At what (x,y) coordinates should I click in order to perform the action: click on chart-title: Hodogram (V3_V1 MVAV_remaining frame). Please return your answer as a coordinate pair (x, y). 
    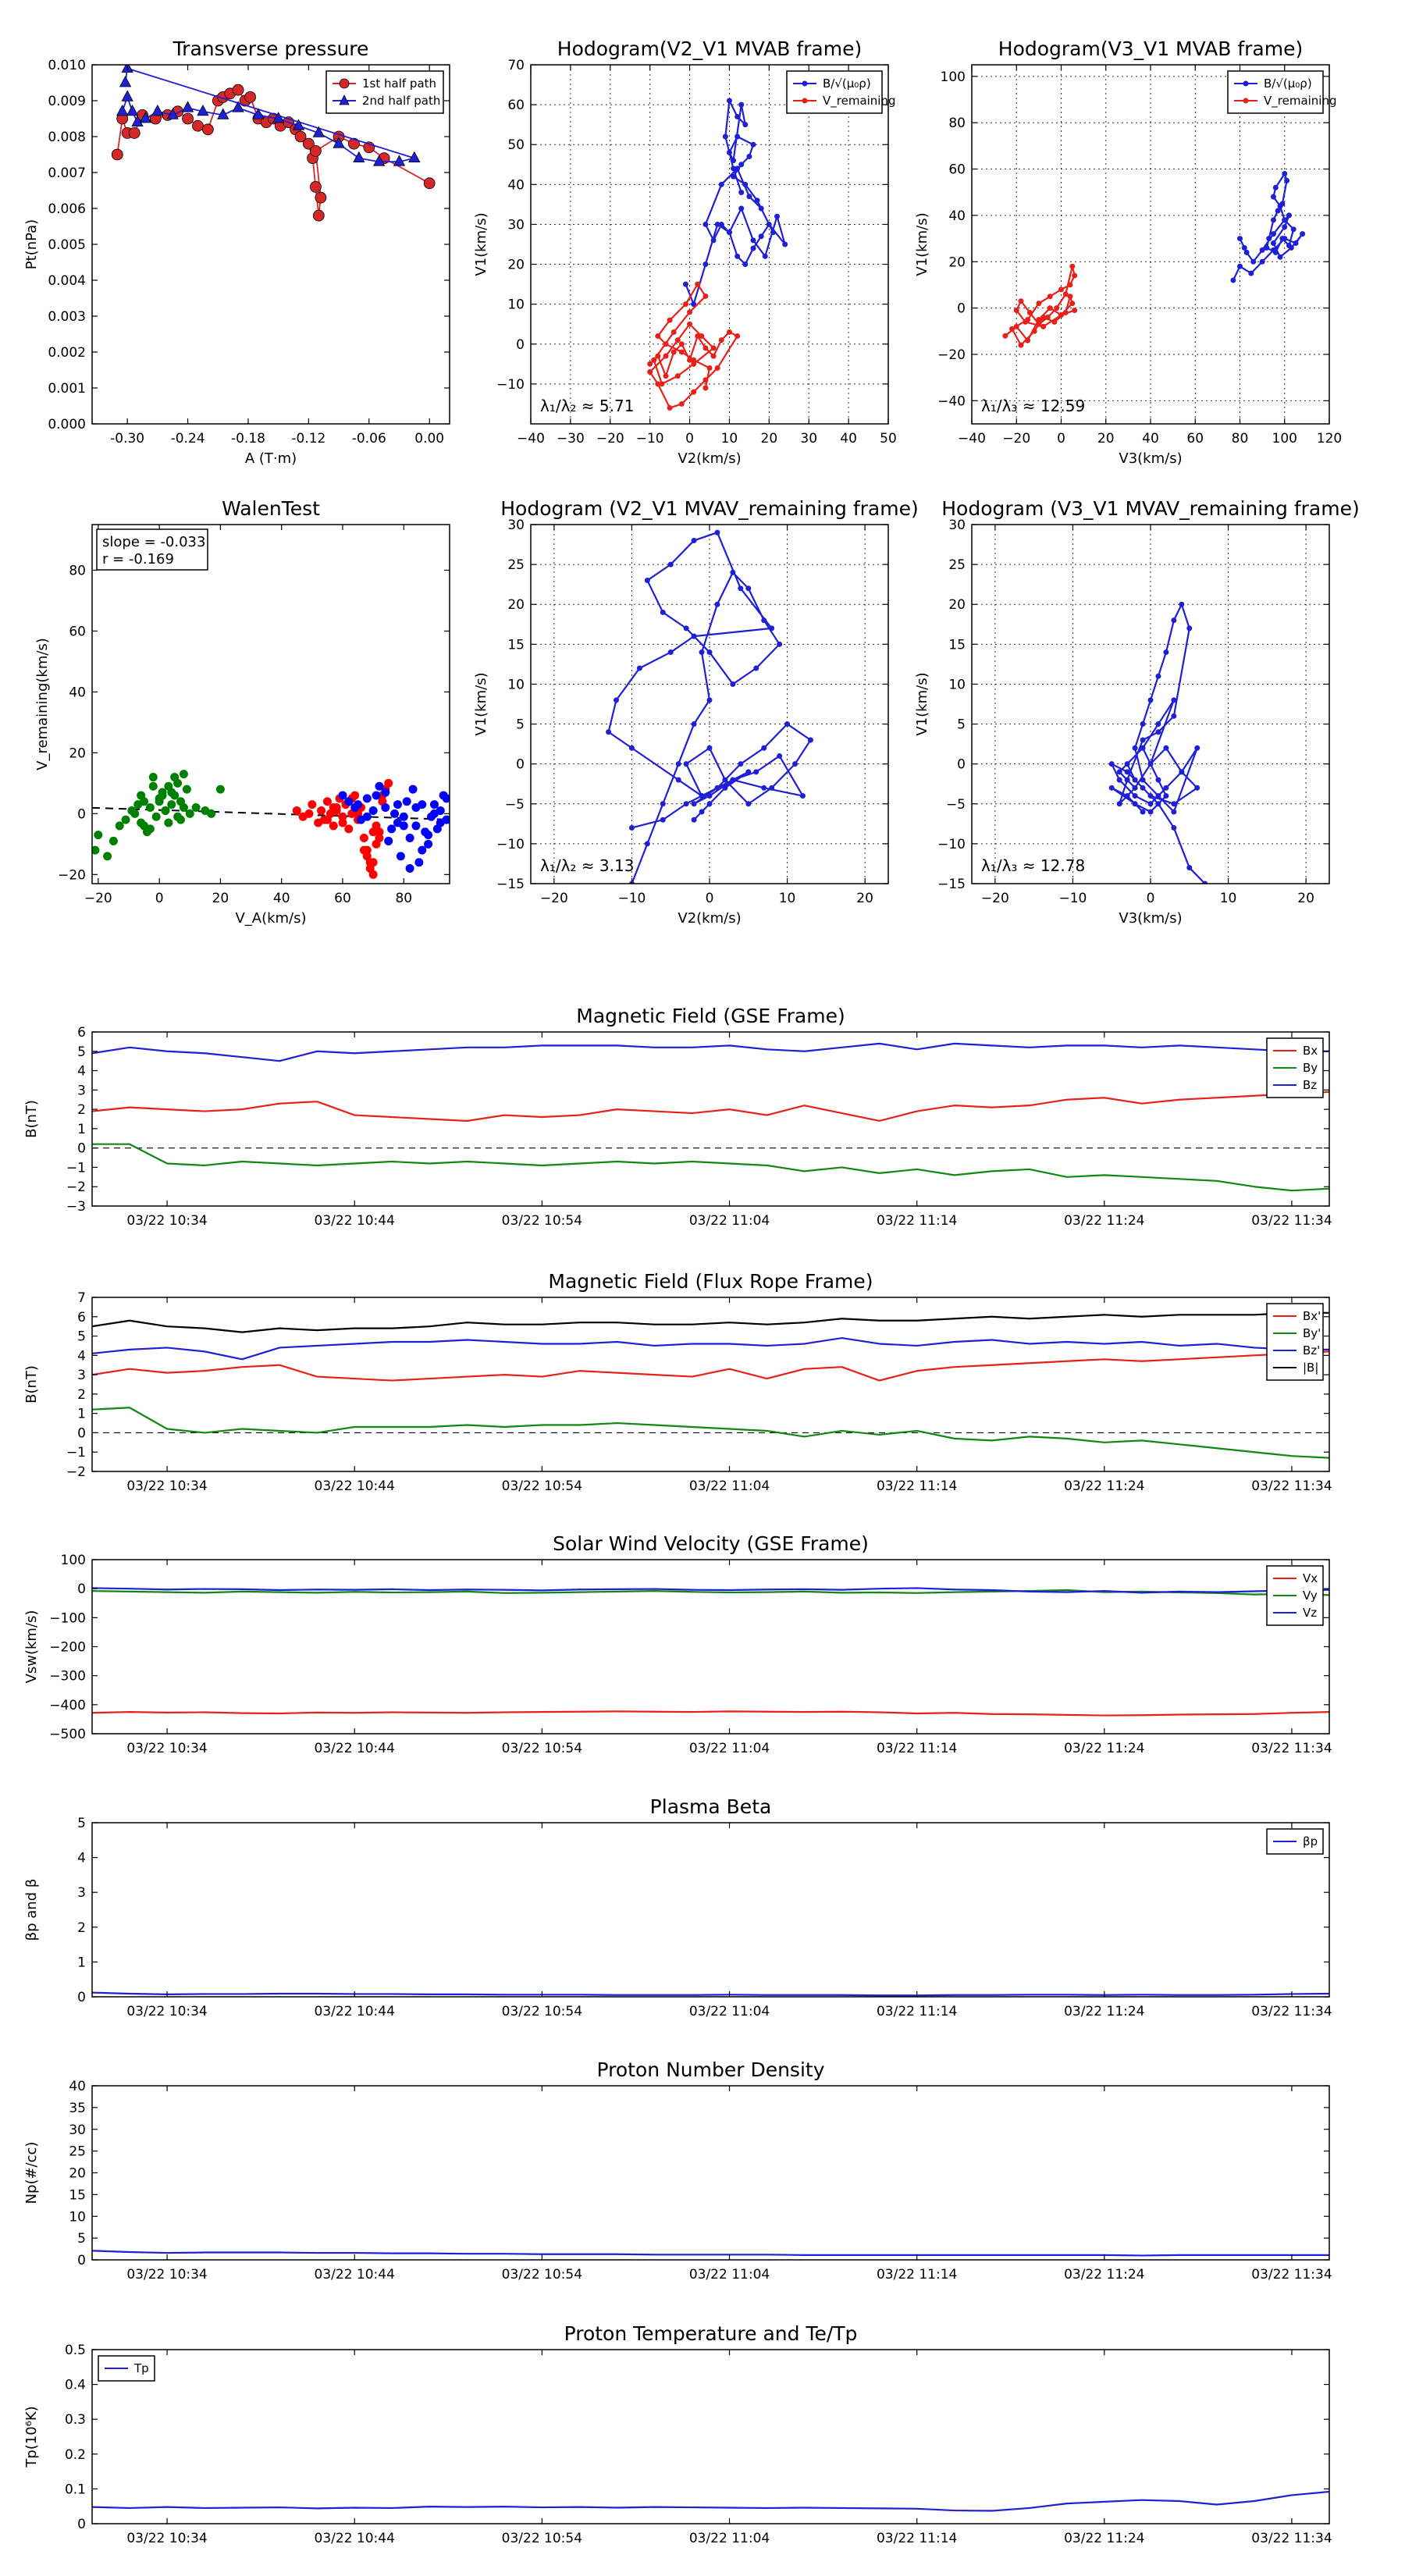
    Looking at the image, I should click on (1151, 508).